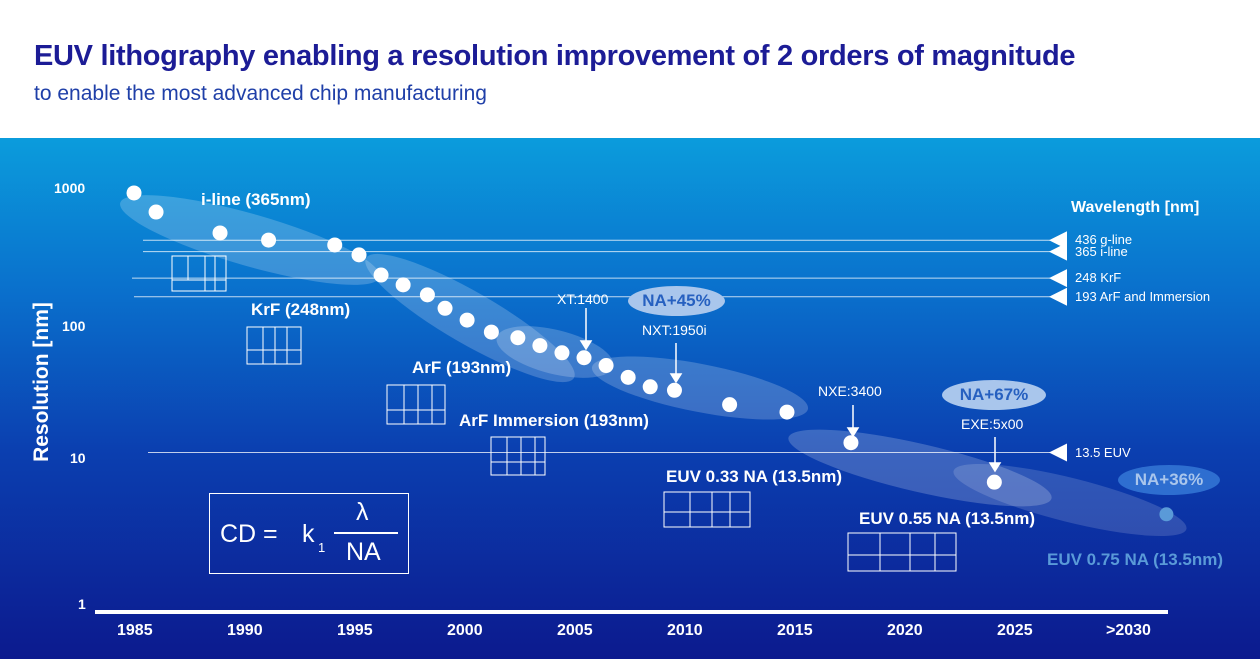 Image resolution: width=1260 pixels, height=659 pixels. Describe the element at coordinates (575, 630) in the screenshot. I see `x-tick: 2005` at that location.